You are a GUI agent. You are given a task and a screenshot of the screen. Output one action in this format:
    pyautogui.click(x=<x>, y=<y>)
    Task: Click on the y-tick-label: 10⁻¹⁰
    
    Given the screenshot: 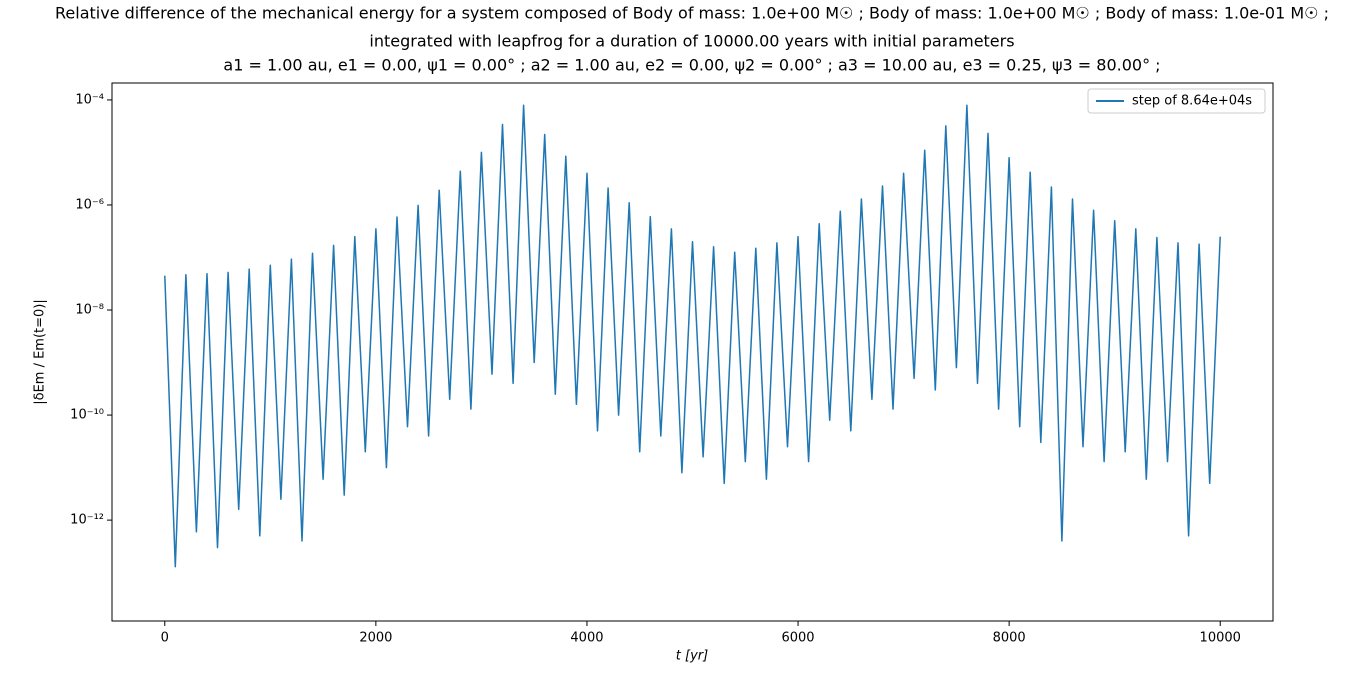 What is the action you would take?
    pyautogui.click(x=87, y=415)
    